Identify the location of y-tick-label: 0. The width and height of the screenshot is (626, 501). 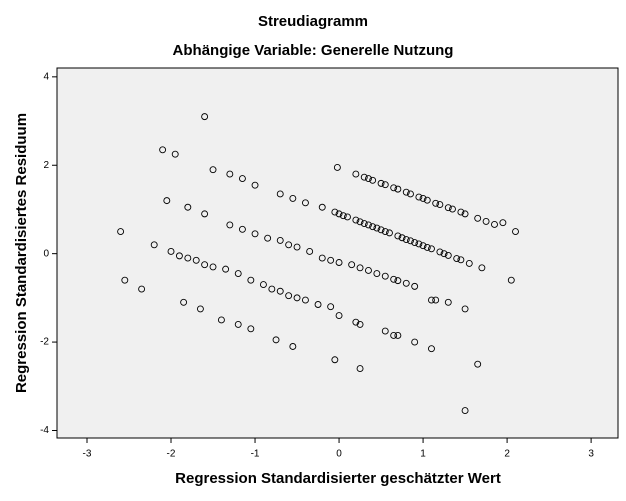
(46, 253).